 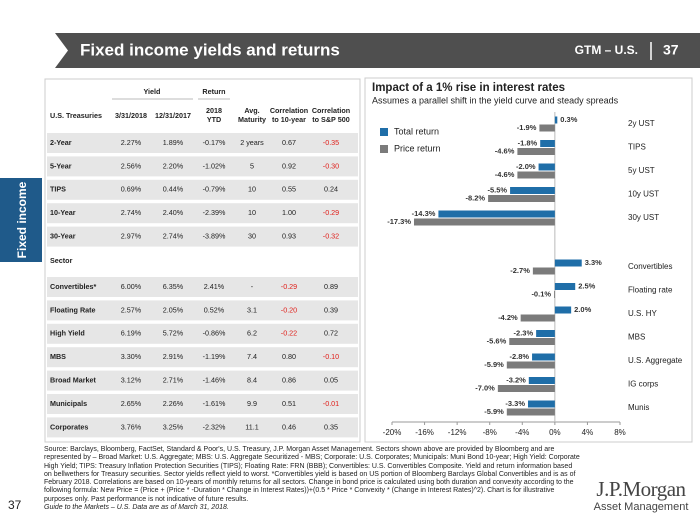 I want to click on table-cell: 6.35%, so click(x=173, y=286).